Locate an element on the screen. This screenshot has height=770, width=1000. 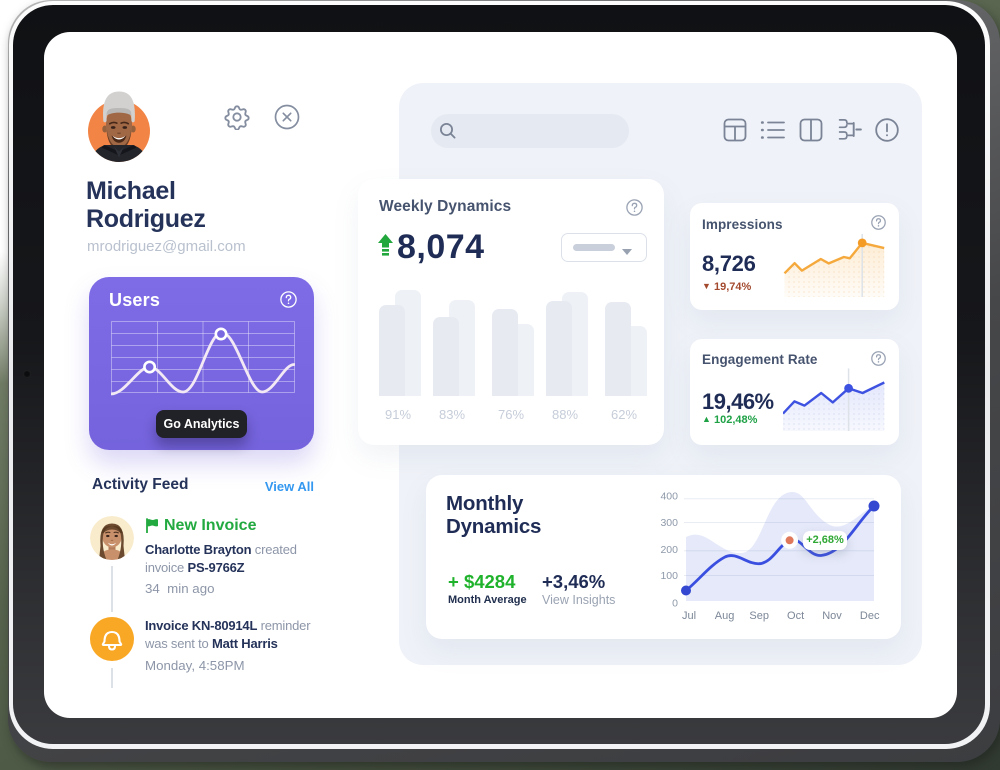
svg-text: Aug is located at coordinates (725, 616).